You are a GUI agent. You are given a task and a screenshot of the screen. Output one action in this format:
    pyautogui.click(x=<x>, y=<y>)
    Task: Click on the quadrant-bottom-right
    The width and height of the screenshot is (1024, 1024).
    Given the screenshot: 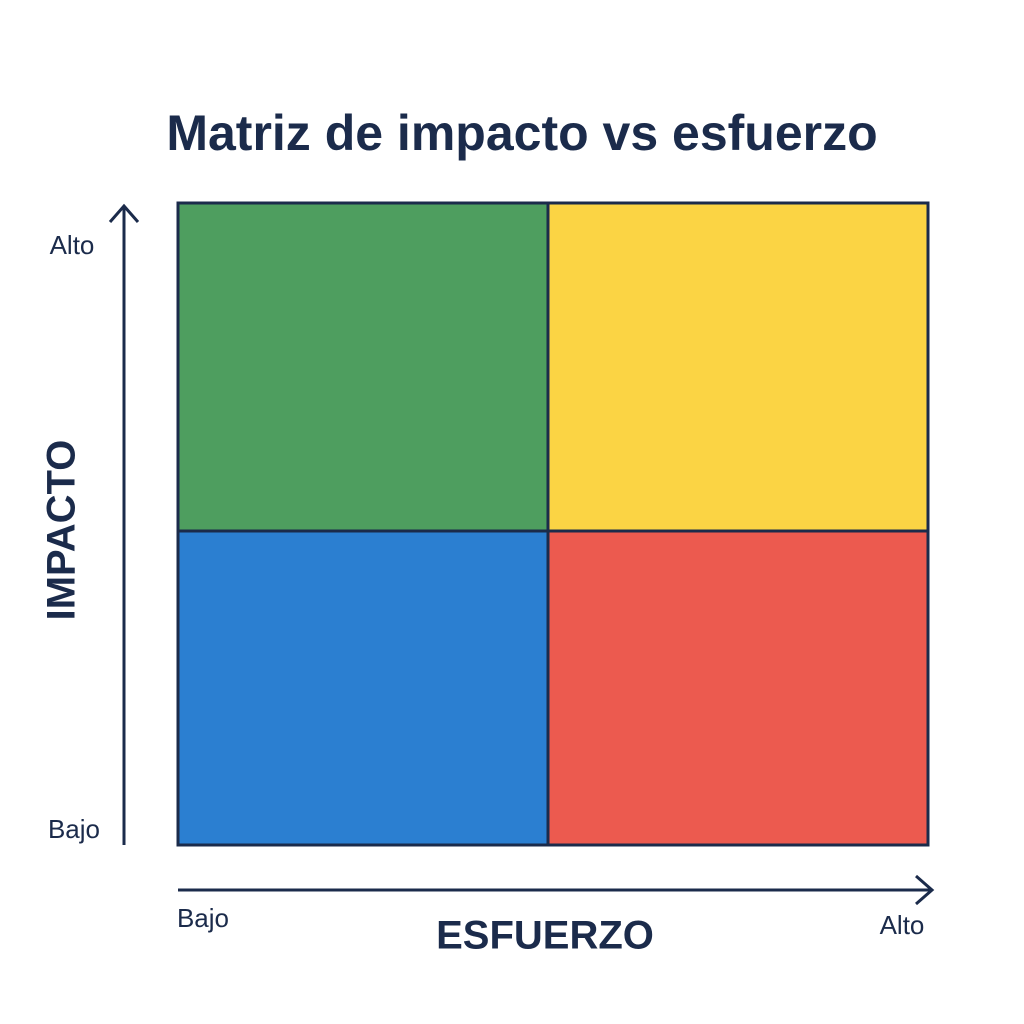 What is the action you would take?
    pyautogui.click(x=738, y=688)
    